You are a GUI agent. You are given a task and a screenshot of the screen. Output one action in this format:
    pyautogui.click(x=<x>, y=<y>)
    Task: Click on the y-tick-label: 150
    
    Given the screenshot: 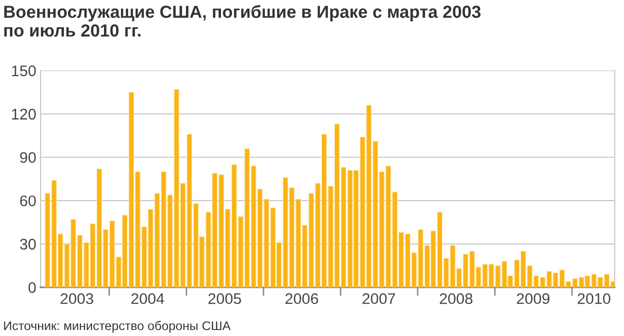 What is the action you would take?
    pyautogui.click(x=24, y=70)
    